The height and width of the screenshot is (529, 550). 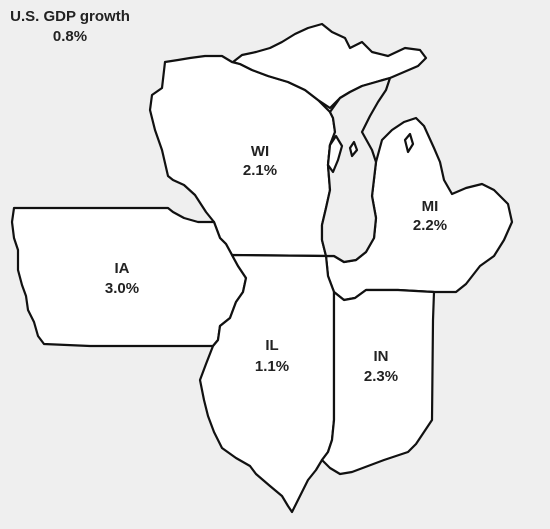 What do you see at coordinates (122, 268) in the screenshot?
I see `state-label-ia: IA` at bounding box center [122, 268].